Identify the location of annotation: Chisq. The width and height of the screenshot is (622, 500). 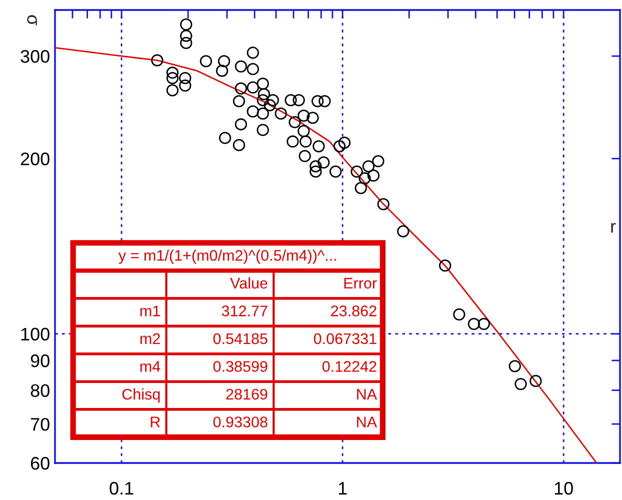
(141, 395).